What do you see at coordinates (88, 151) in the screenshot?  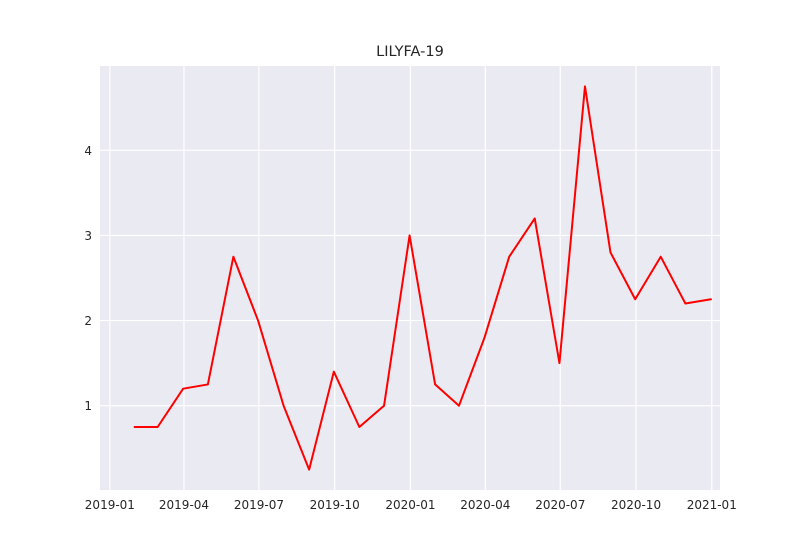 I see `y-tick-label: 4` at bounding box center [88, 151].